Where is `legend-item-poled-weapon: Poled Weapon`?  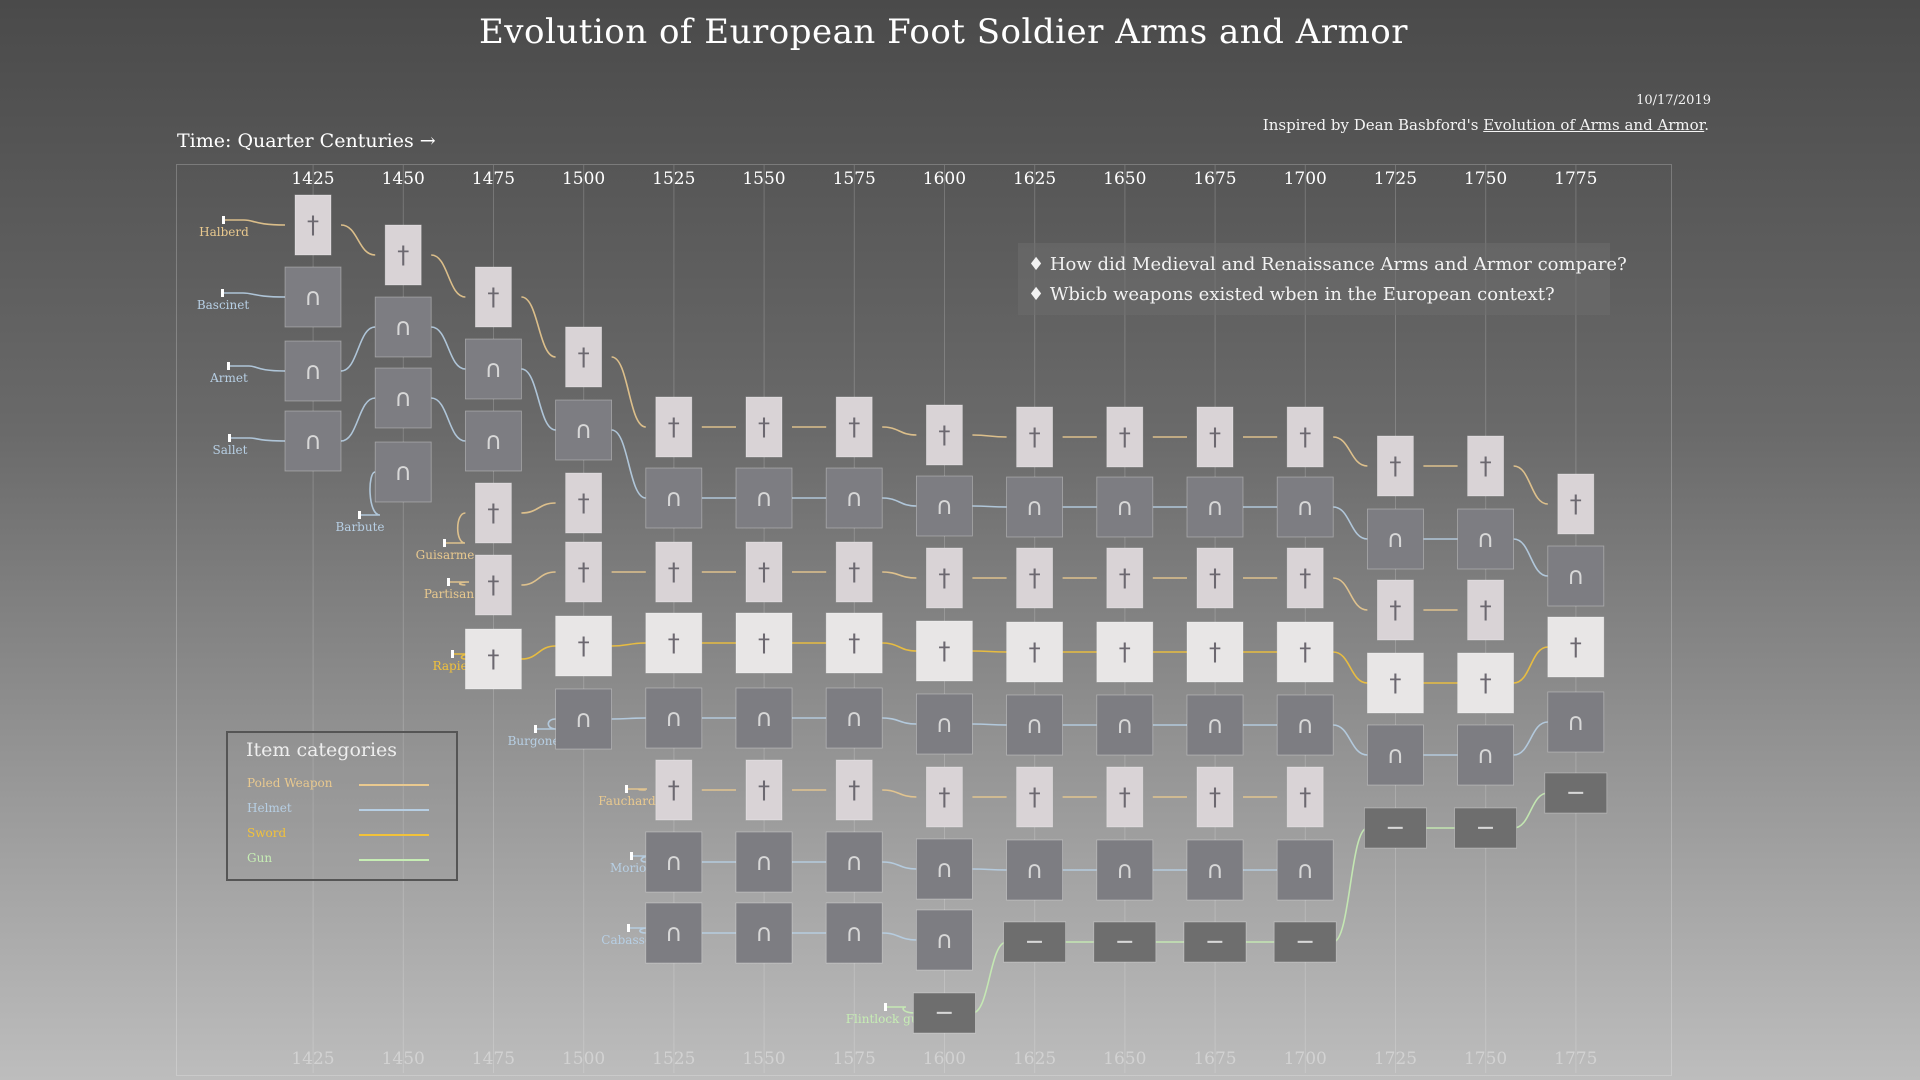
legend-item-poled-weapon: Poled Weapon is located at coordinates (342, 784).